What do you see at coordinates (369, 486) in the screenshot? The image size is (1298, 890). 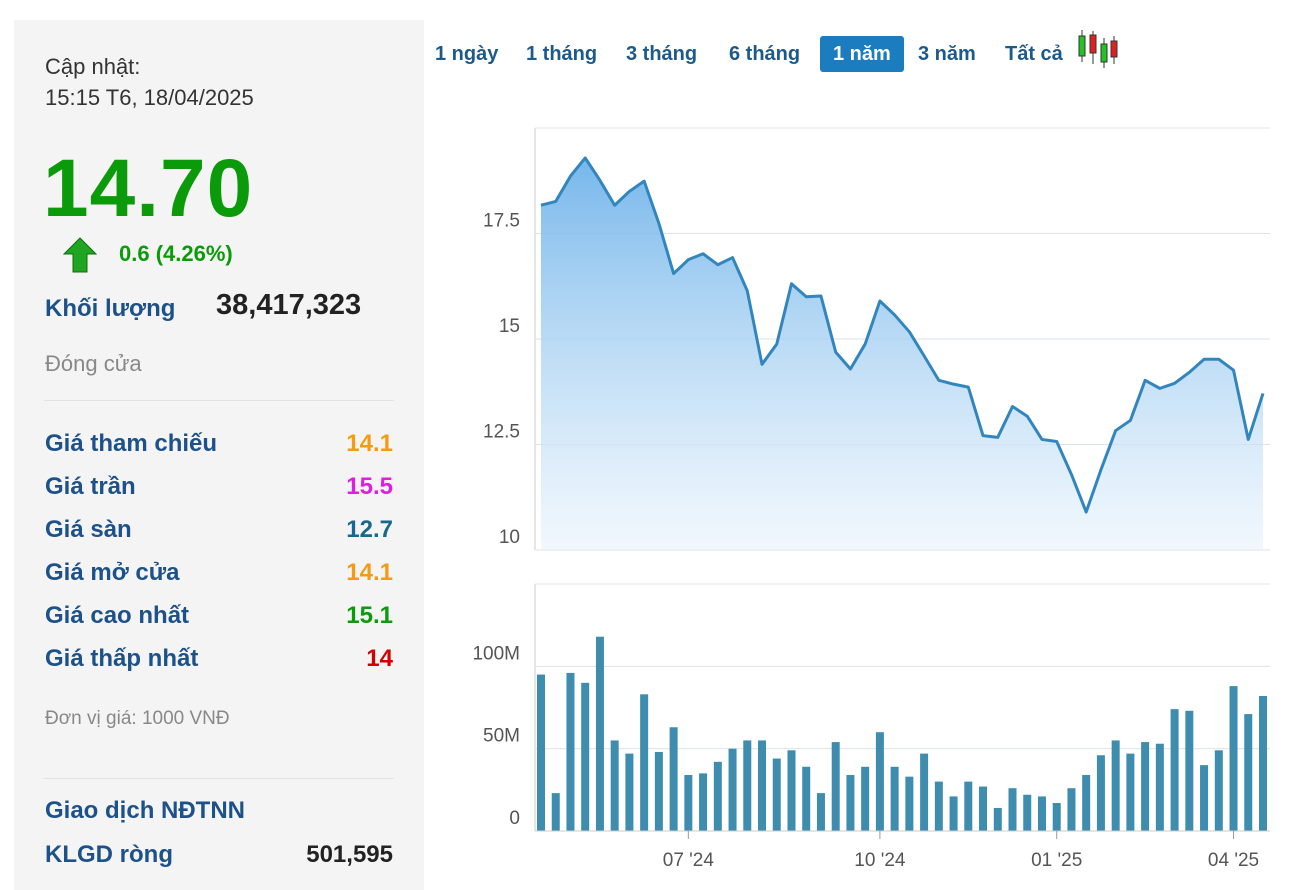 I see `row-value: 15.5` at bounding box center [369, 486].